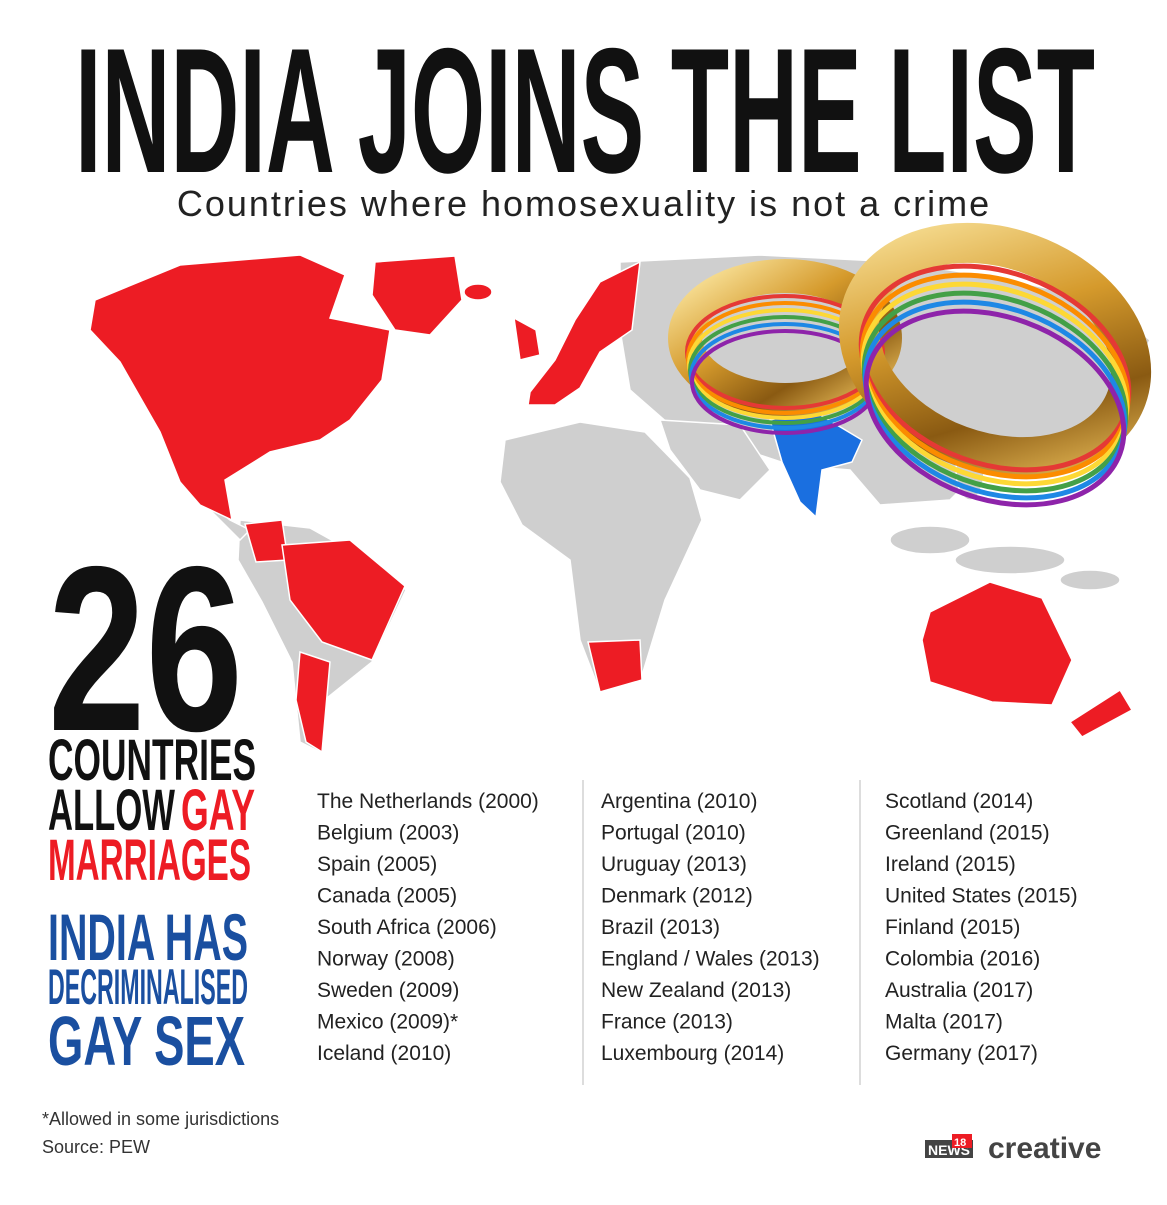 The width and height of the screenshot is (1167, 1205). What do you see at coordinates (407, 927) in the screenshot?
I see `country-entry: South Africa (2006)` at bounding box center [407, 927].